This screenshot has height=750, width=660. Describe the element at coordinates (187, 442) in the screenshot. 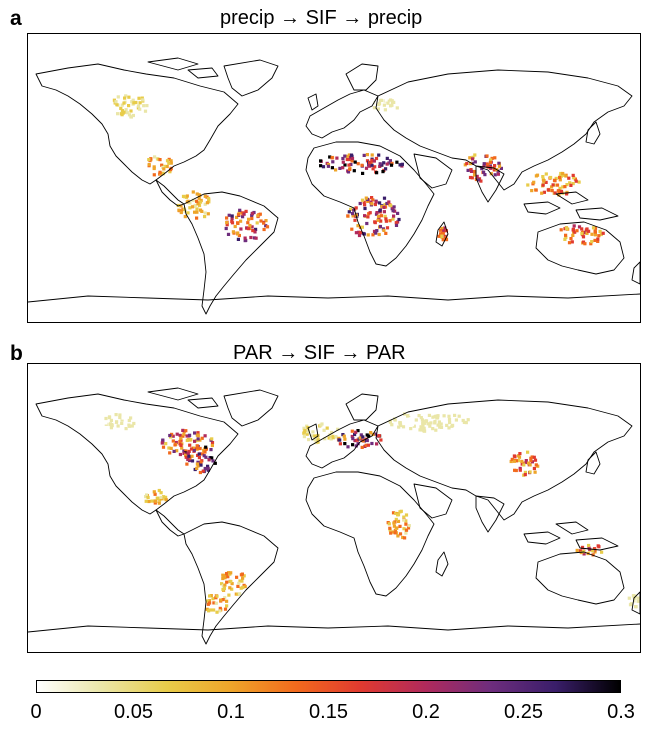

I see `hotspot-great-lakes` at that location.